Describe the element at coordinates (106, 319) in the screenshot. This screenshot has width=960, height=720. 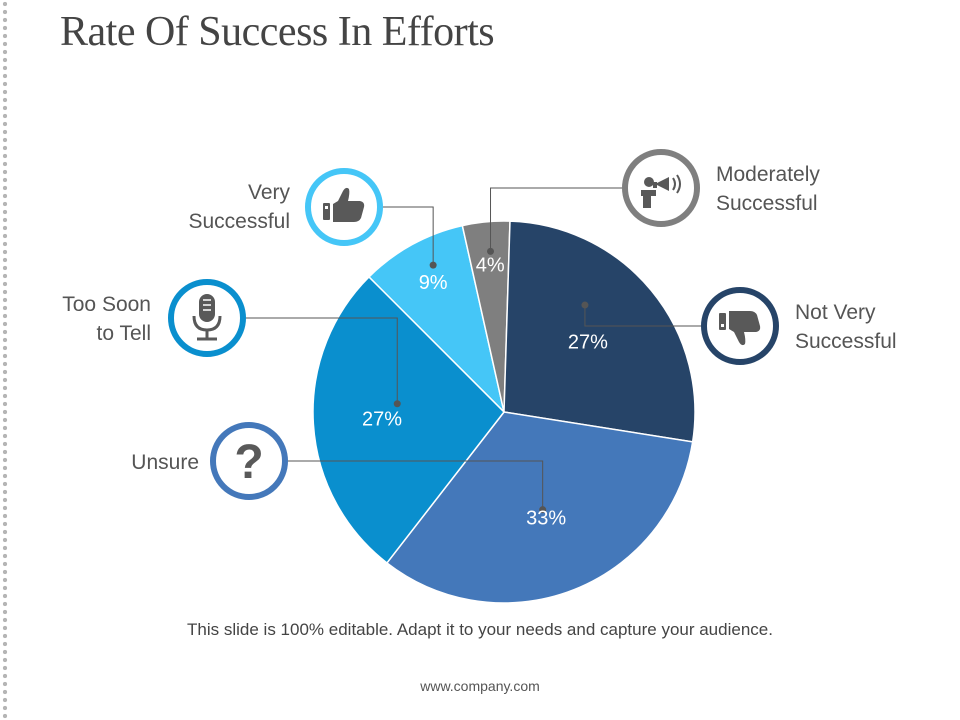
I see `label-too-soon-to-tell: Too Soon to Tell` at that location.